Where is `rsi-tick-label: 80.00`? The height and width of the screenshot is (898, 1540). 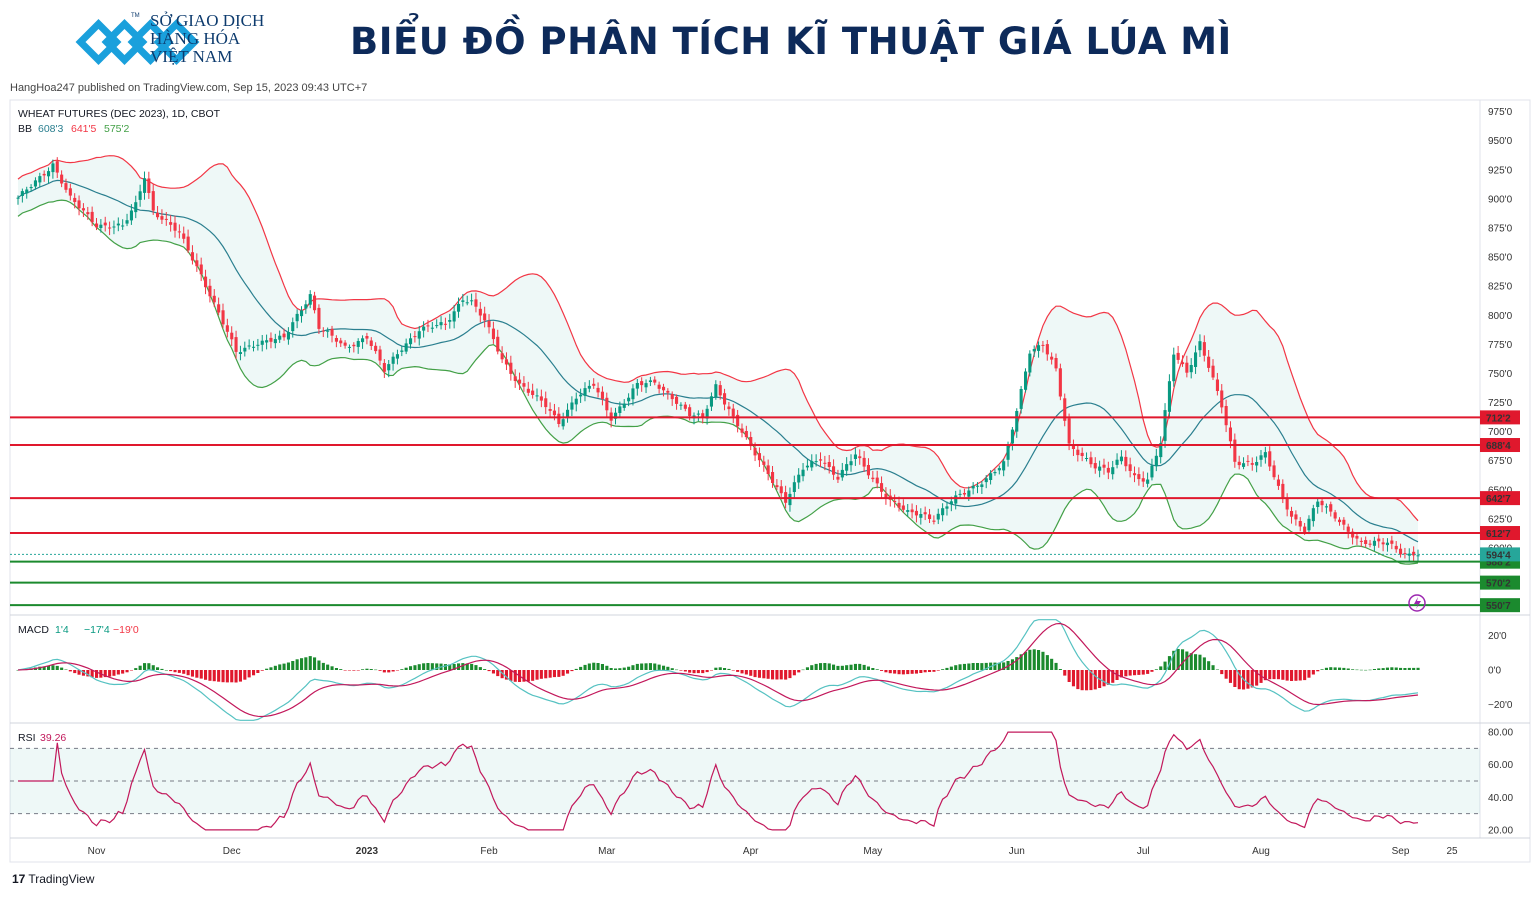 rsi-tick-label: 80.00 is located at coordinates (1500, 733).